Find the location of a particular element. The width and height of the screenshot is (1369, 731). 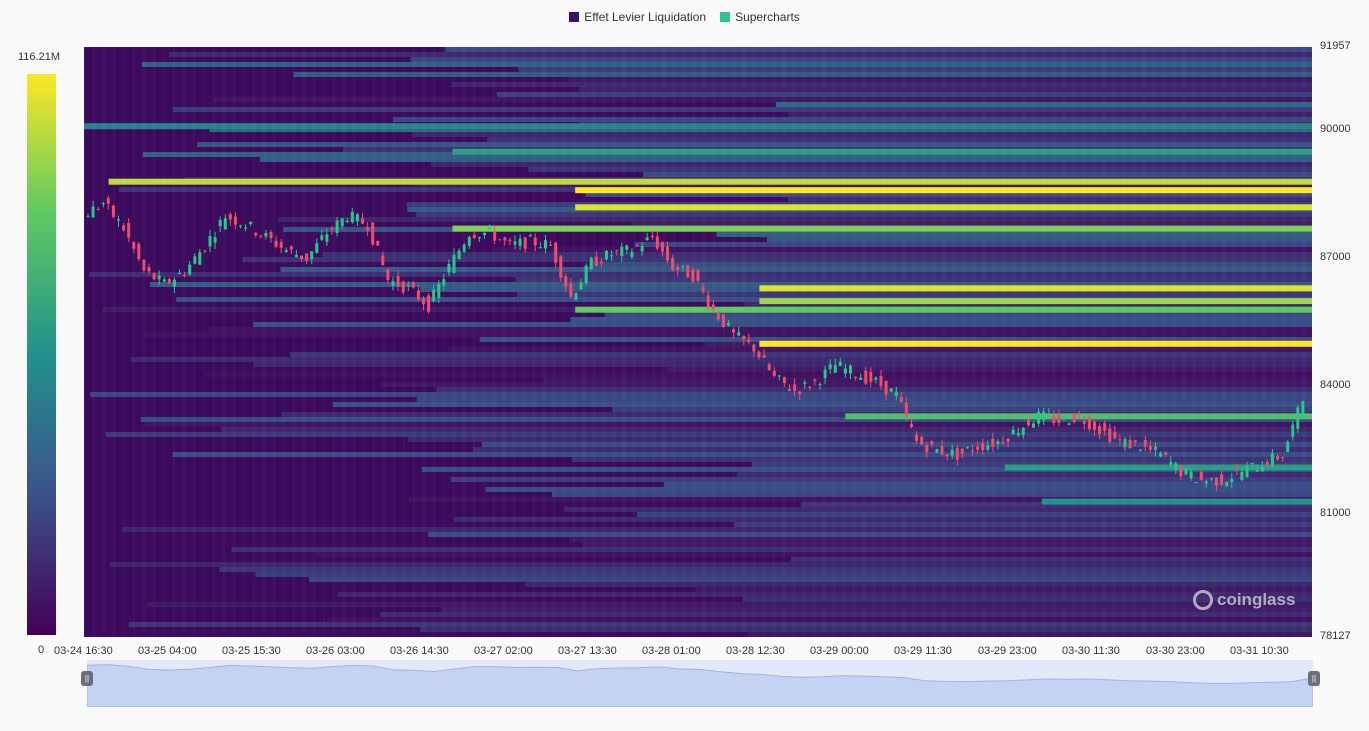

range-slider-left-handle: || is located at coordinates (87, 678).